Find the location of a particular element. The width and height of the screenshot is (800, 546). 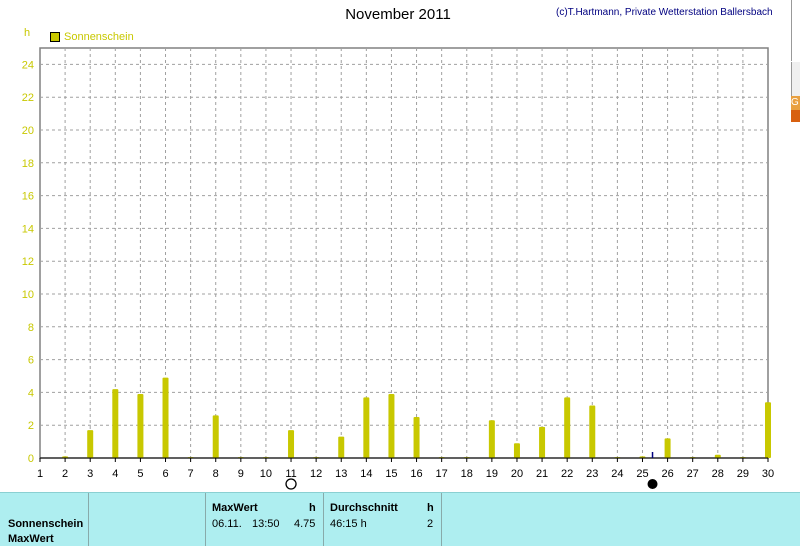

y-tick-label: 0 is located at coordinates (31, 459).